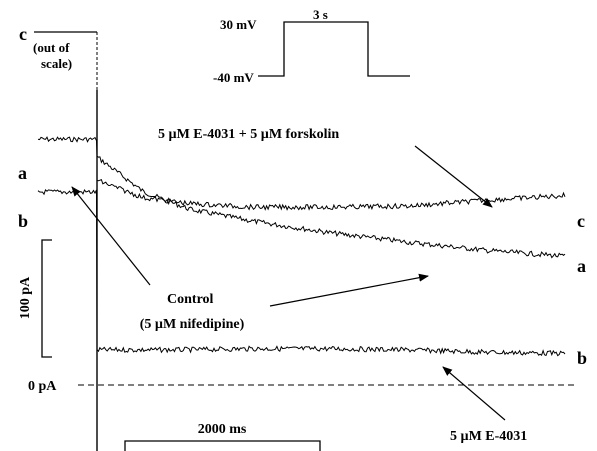  I want to click on time-scale-bar-line, so click(222, 445).